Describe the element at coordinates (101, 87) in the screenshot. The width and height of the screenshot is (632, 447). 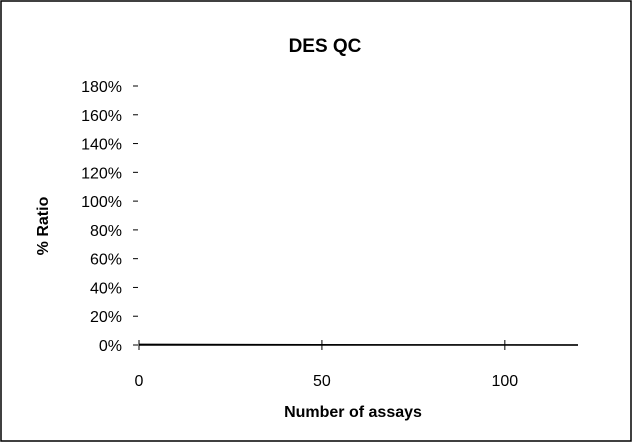
I see `y-tick-label: 180%` at that location.